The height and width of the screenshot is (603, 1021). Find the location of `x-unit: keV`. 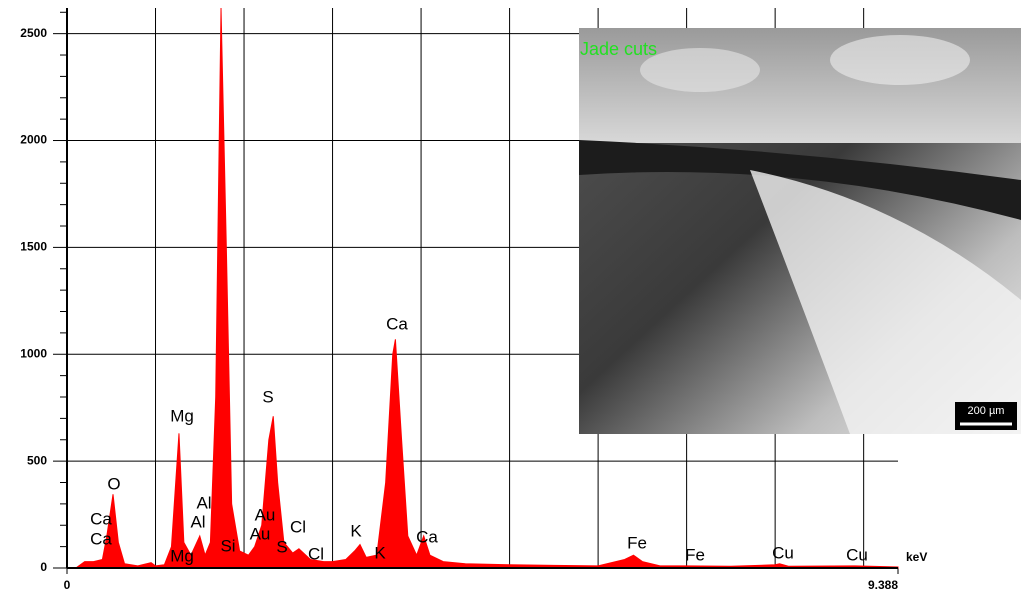

x-unit: keV is located at coordinates (916, 557).